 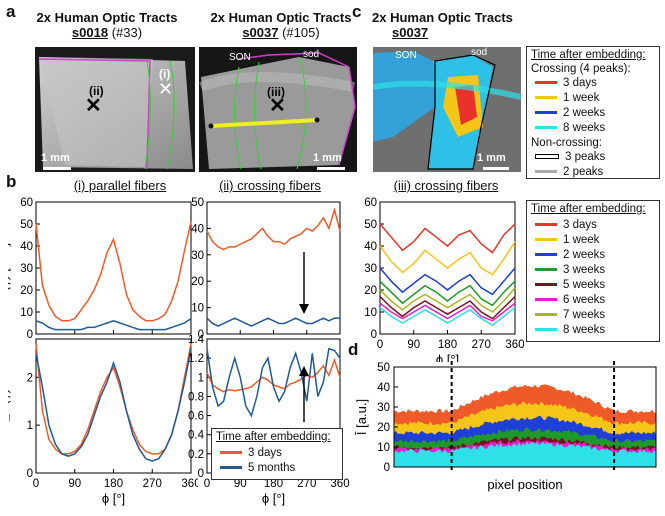 I want to click on x-tick-label: 360, so click(x=514, y=345).